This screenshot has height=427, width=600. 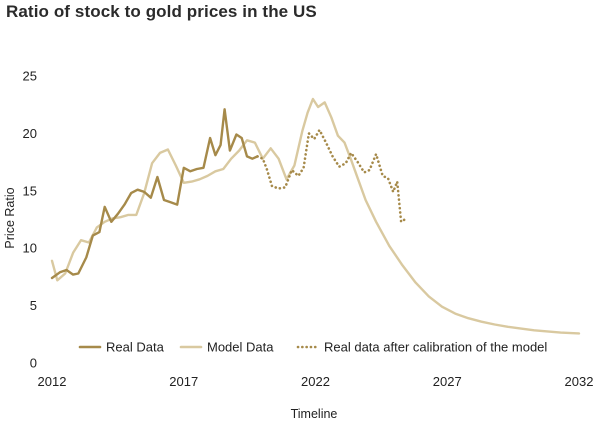 I want to click on y-tick-label: 15, so click(x=30, y=190).